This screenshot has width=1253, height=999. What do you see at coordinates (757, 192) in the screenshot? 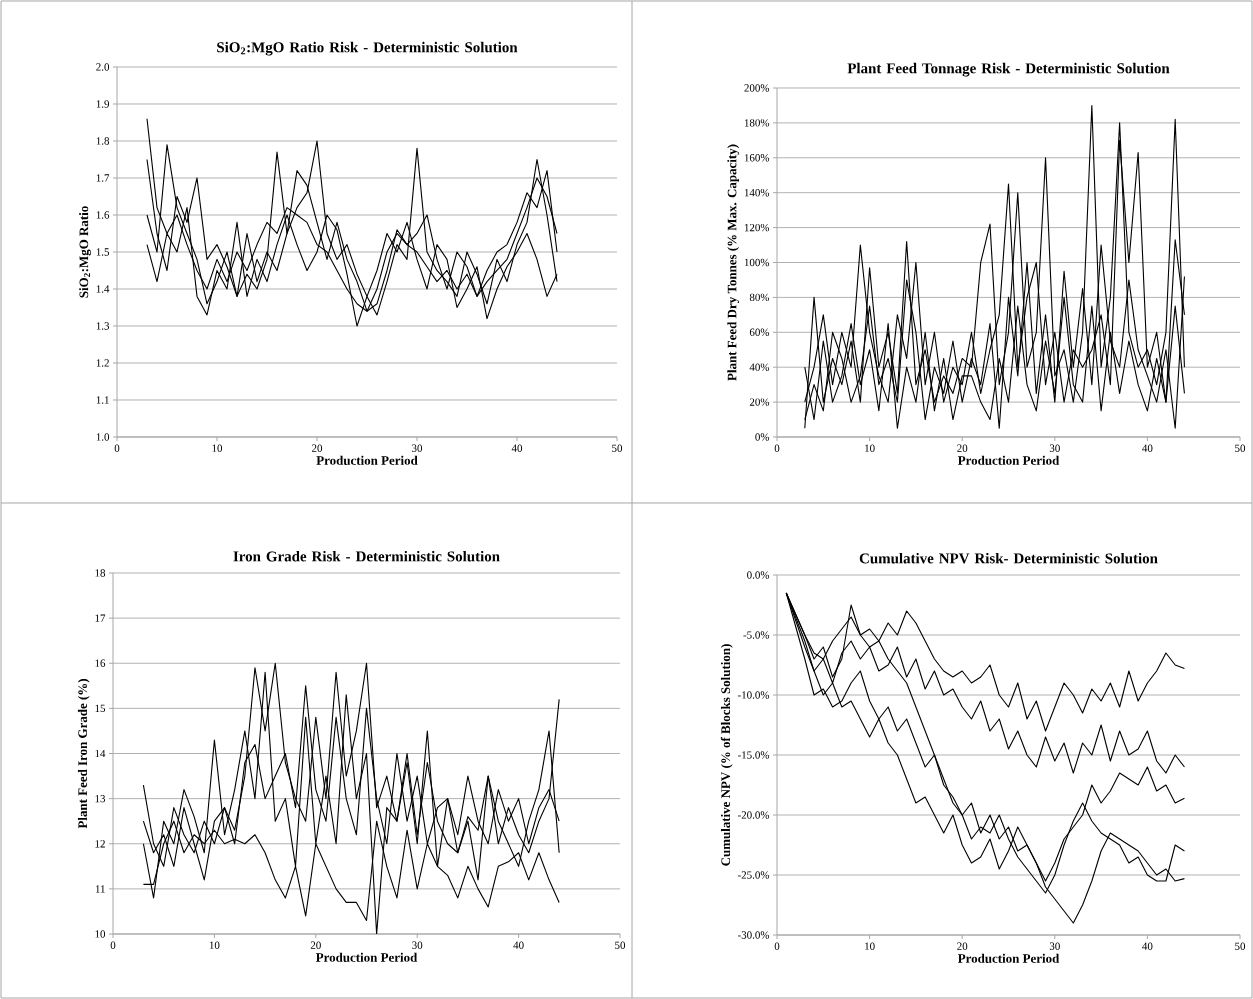
I see `y-tick-label: 140%` at bounding box center [757, 192].